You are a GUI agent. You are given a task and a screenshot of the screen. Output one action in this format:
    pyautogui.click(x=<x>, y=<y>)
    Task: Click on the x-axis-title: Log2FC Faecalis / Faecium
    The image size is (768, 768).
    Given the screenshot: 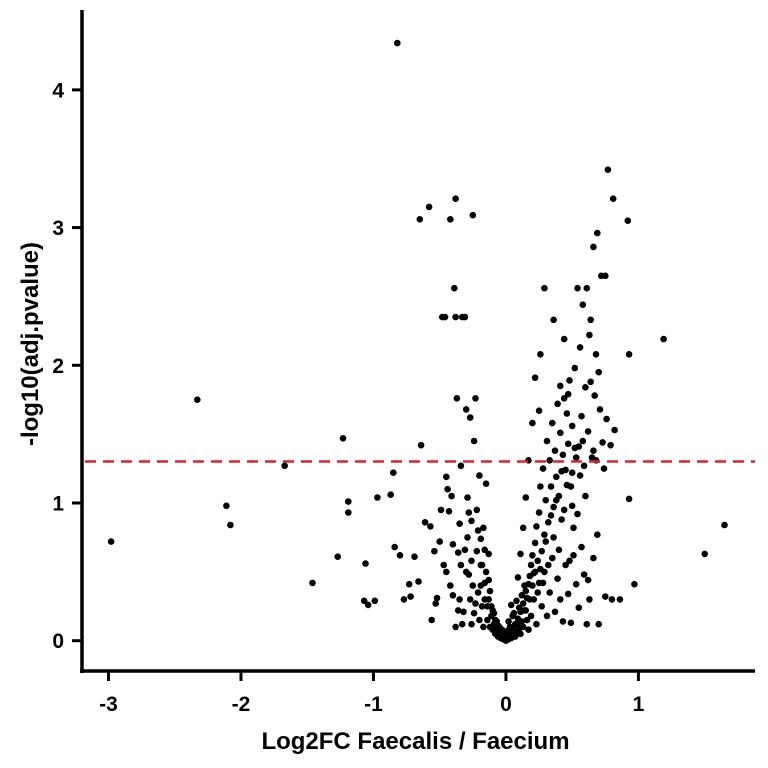 What is the action you would take?
    pyautogui.click(x=415, y=741)
    